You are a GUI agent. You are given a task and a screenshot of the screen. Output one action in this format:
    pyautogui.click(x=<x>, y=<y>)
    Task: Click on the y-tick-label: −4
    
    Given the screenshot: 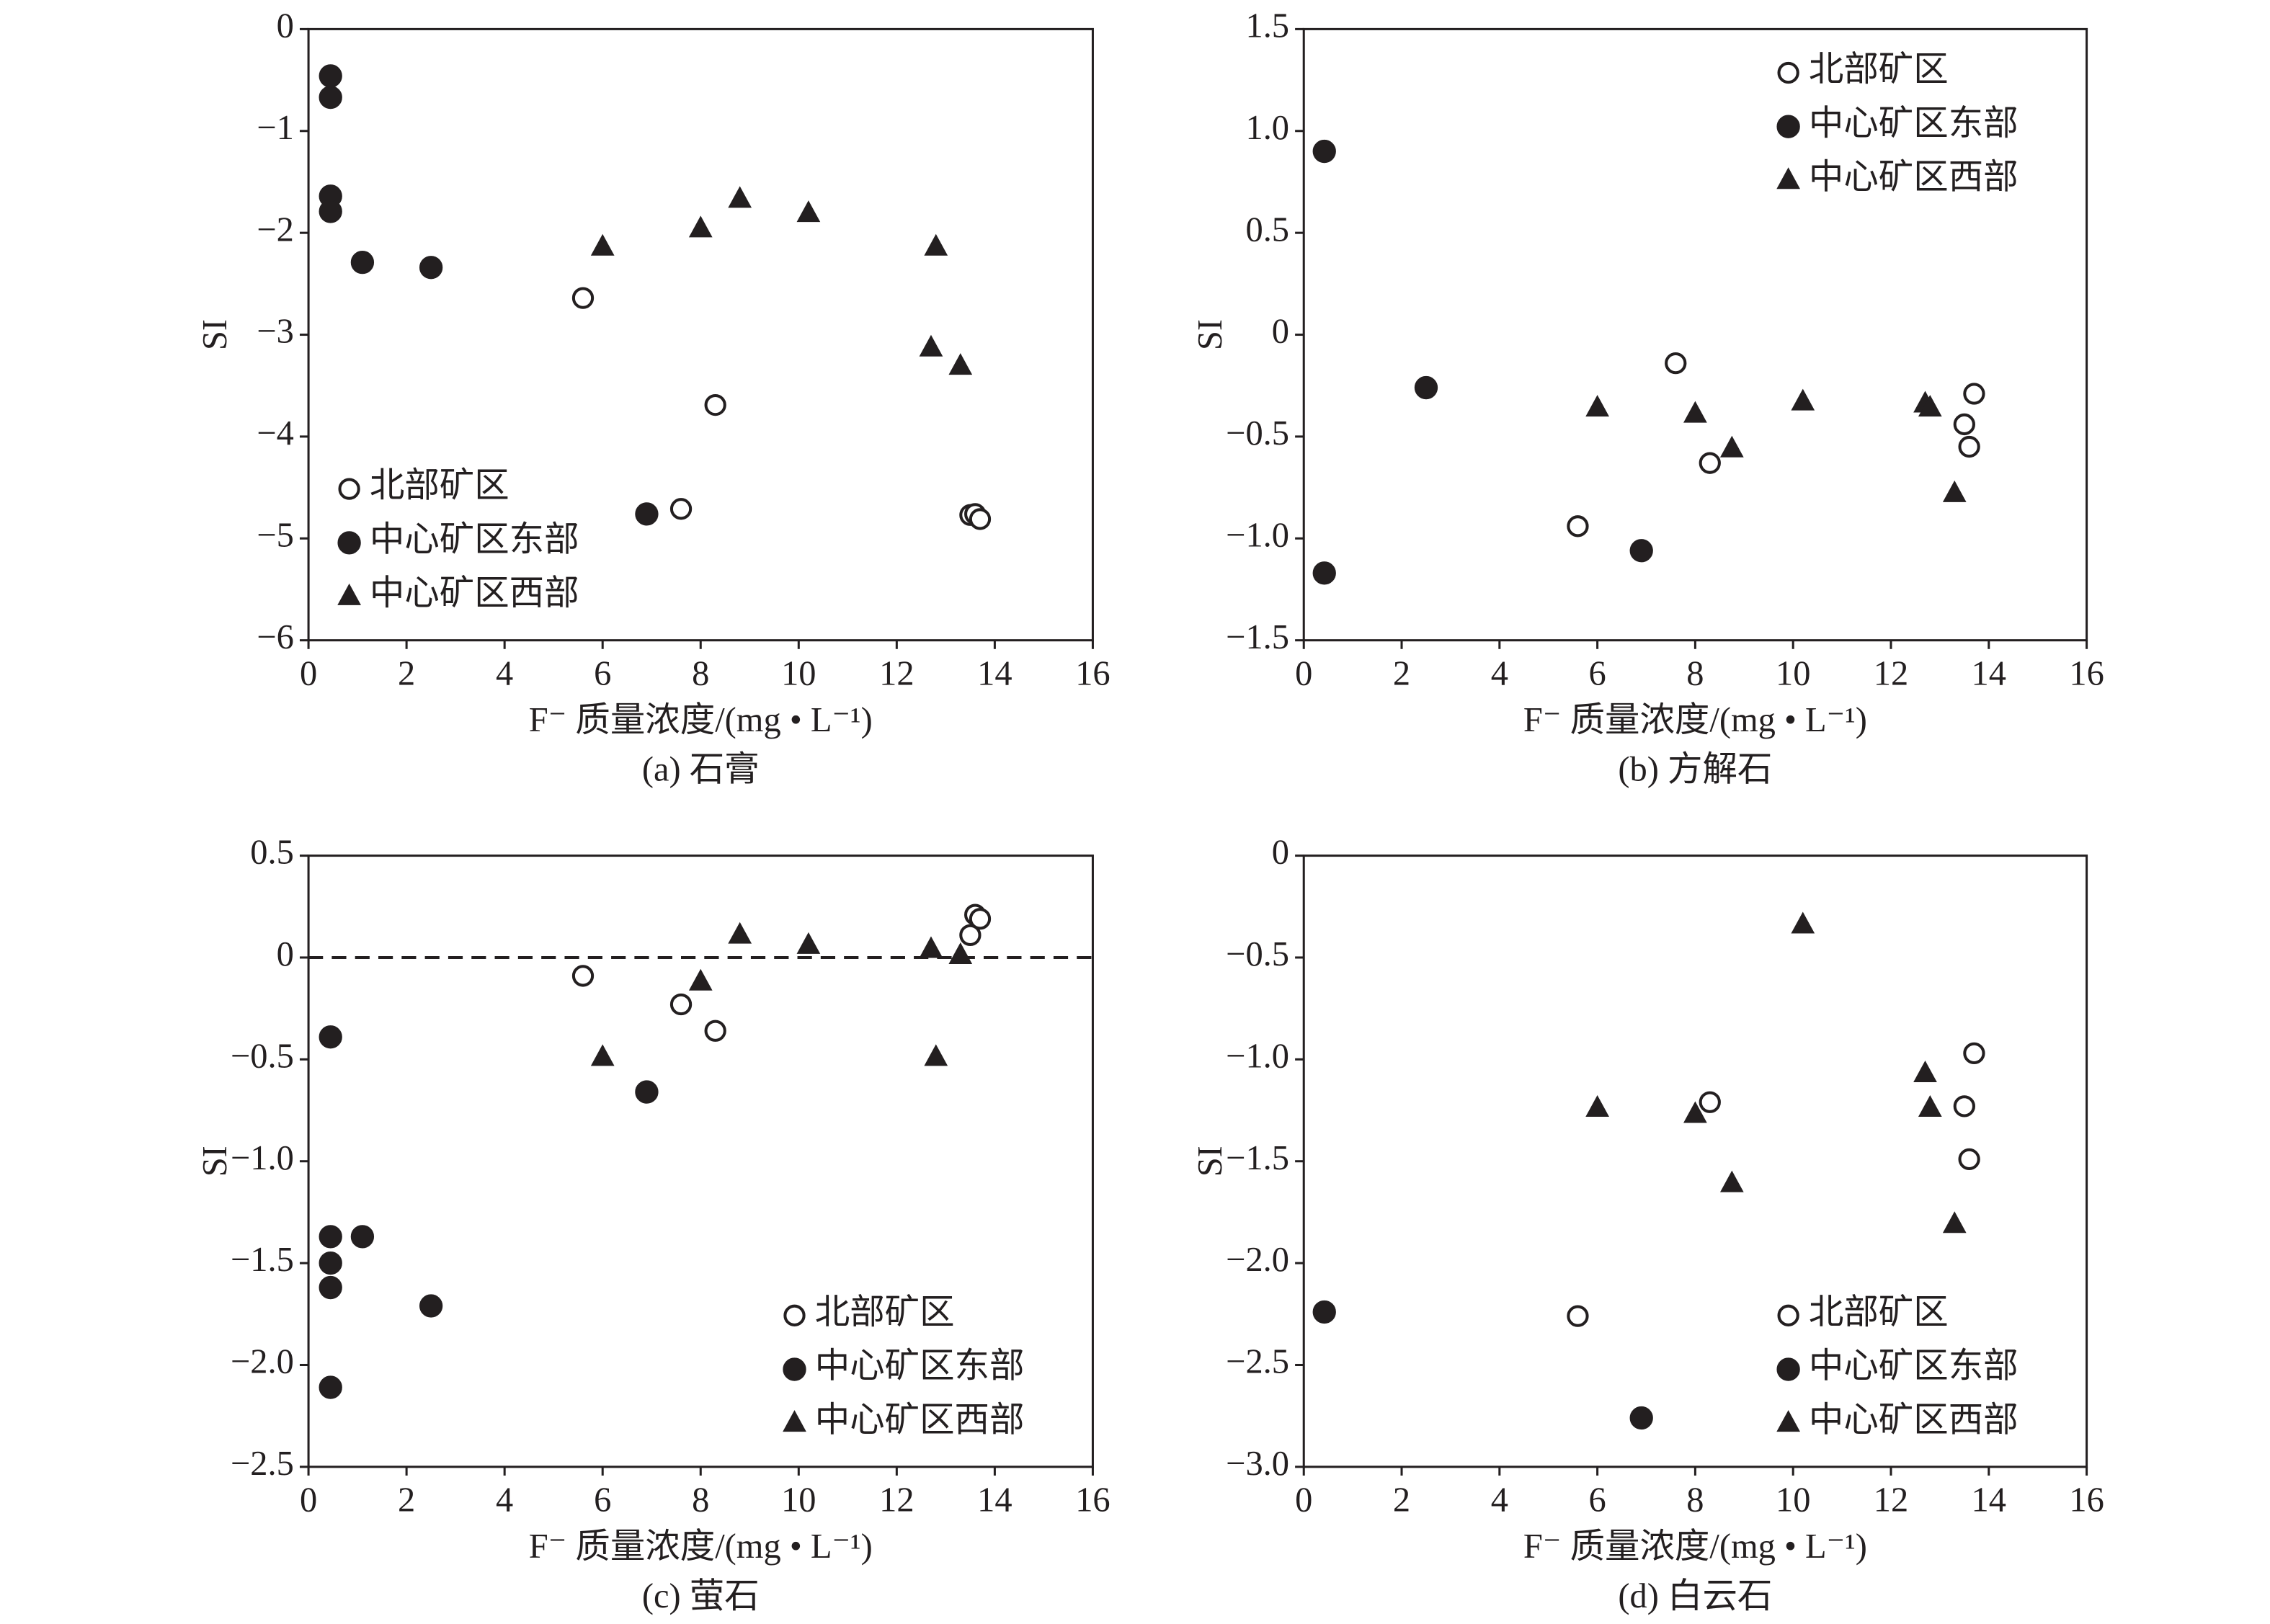 What is the action you would take?
    pyautogui.click(x=275, y=433)
    